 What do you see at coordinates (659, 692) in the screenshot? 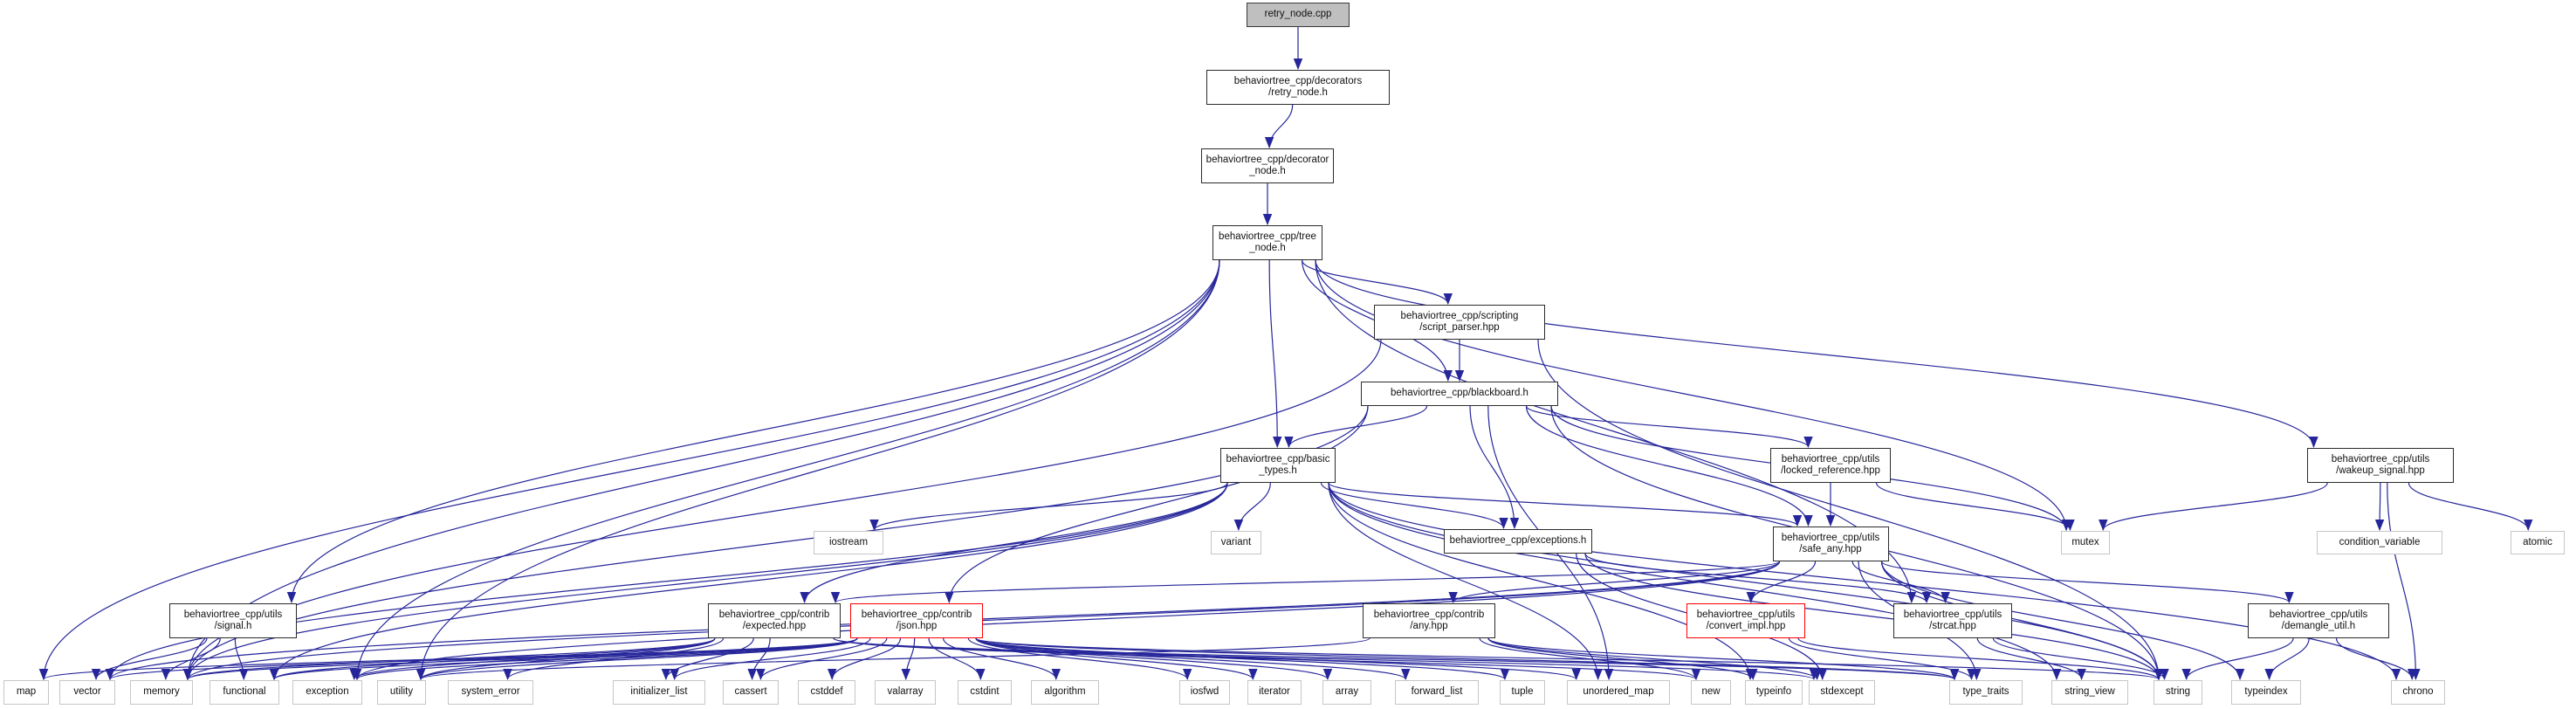
I see `graph-node-initializer_list: initializer_list` at bounding box center [659, 692].